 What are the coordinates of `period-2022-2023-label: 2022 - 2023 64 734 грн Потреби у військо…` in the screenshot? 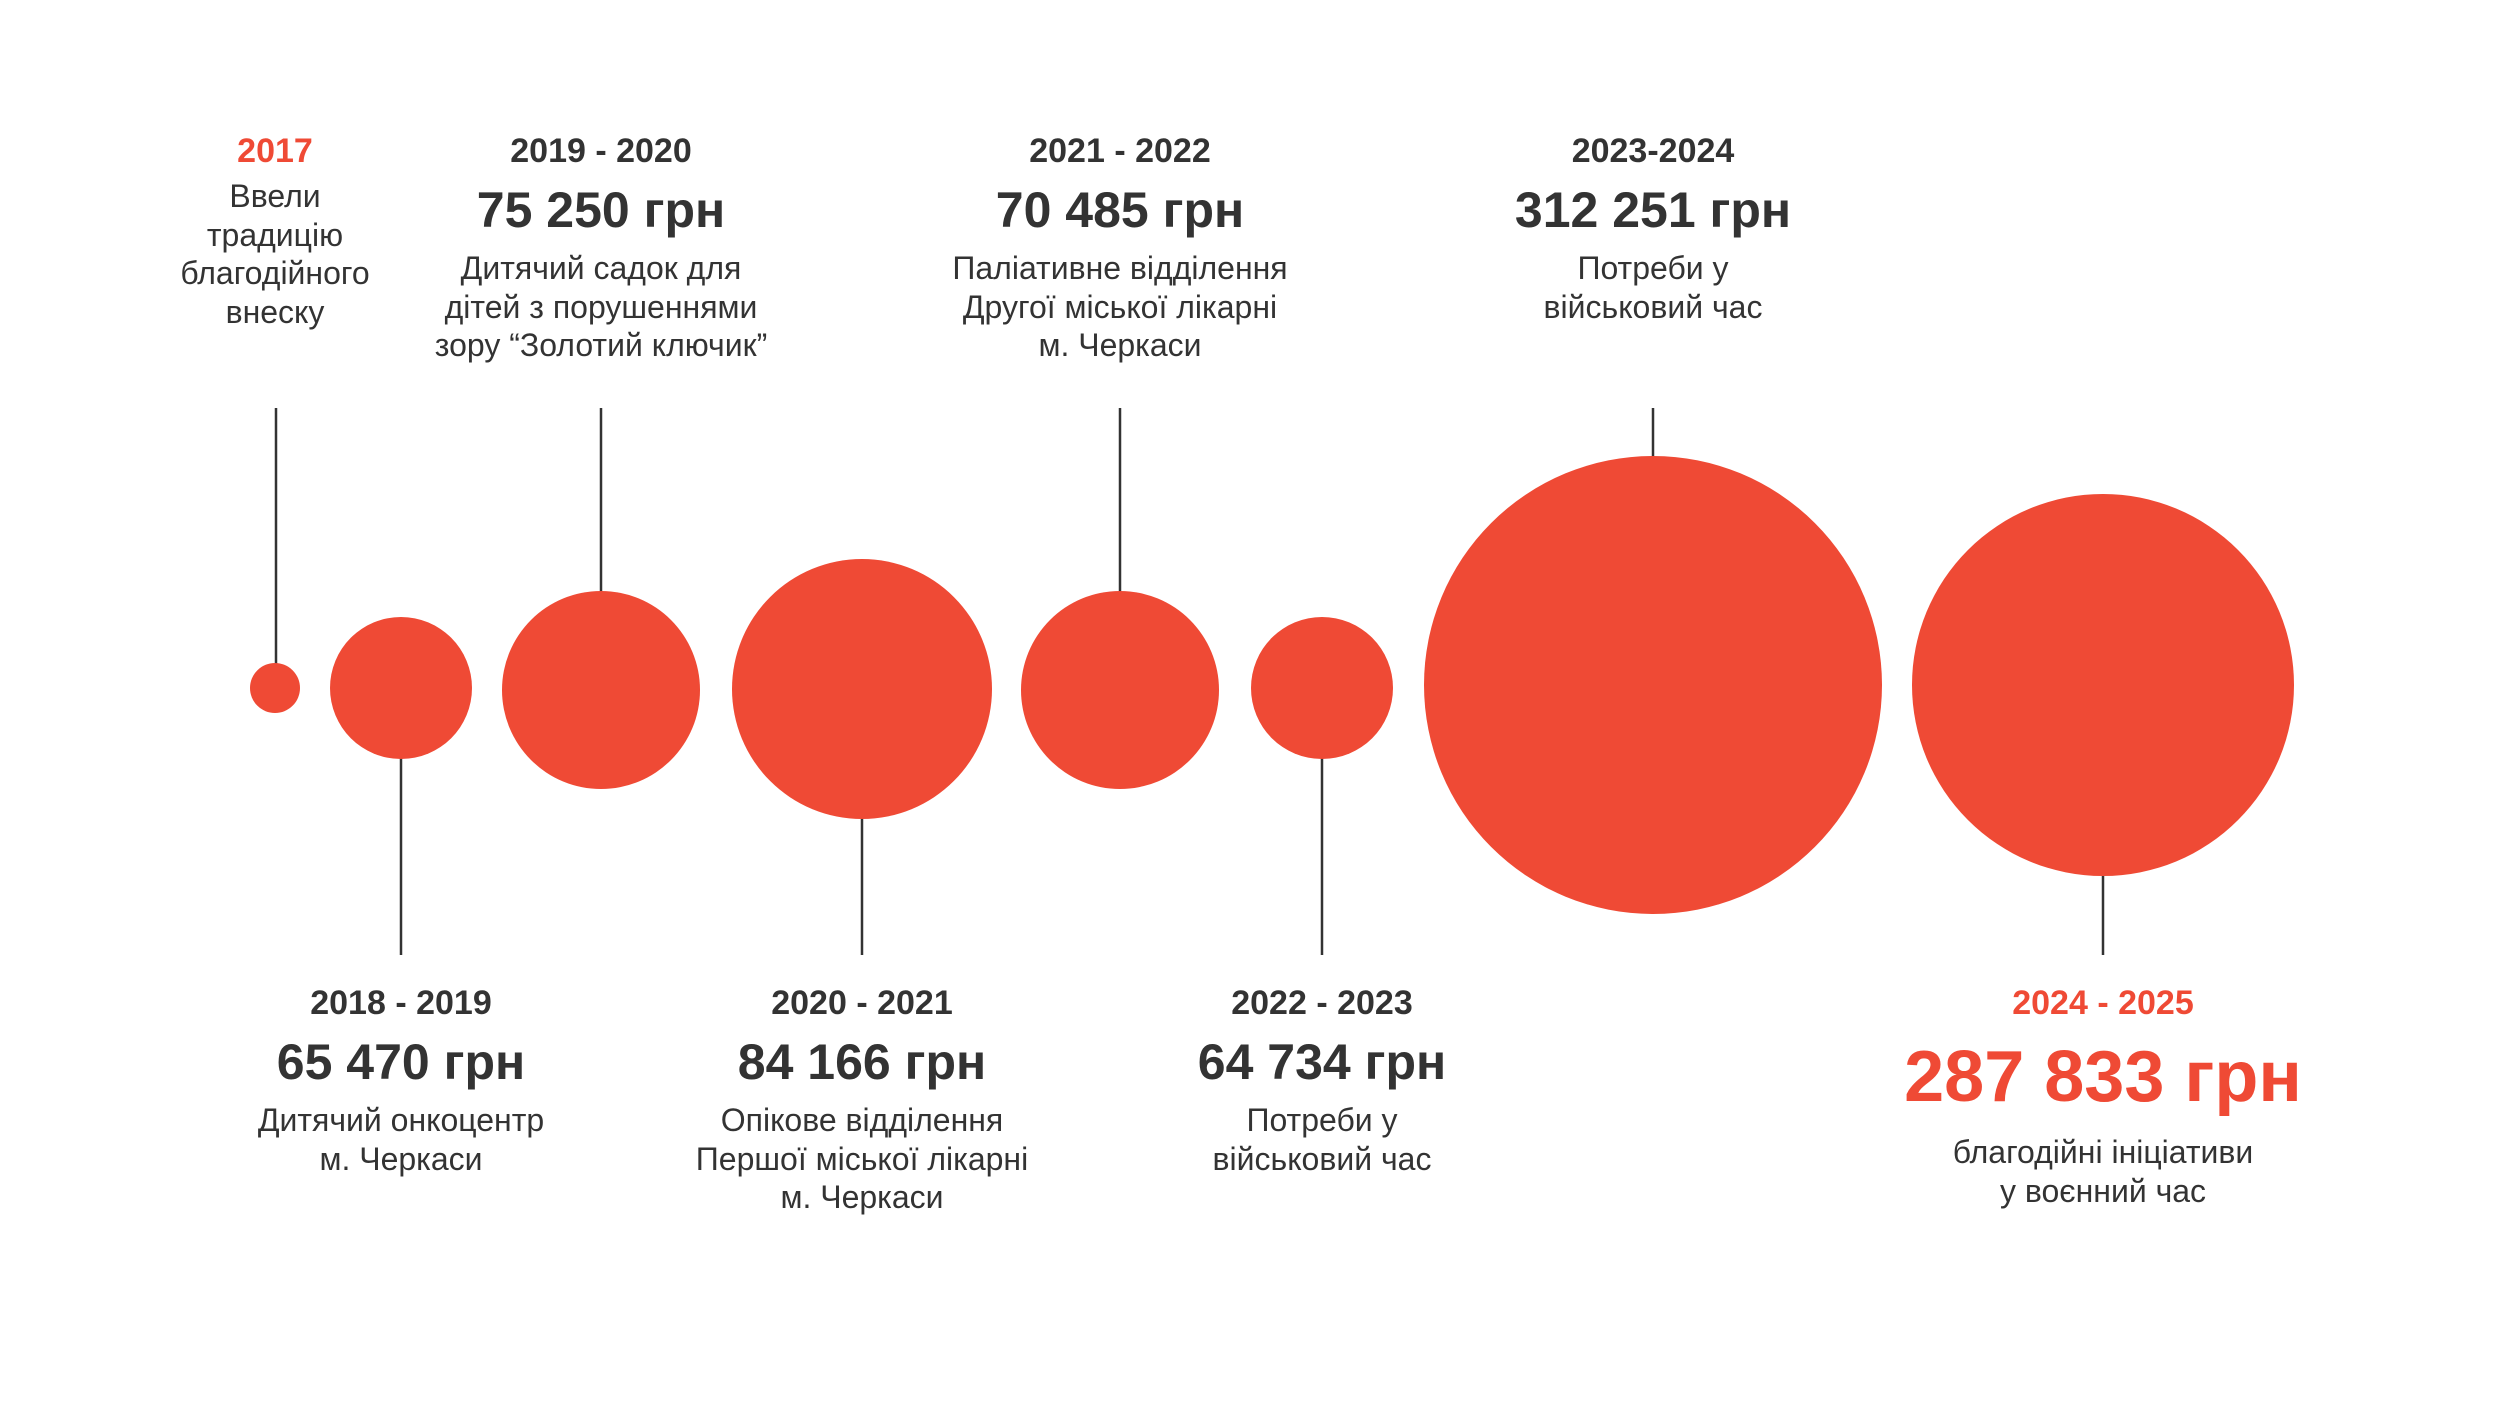 It's located at (1322, 1080).